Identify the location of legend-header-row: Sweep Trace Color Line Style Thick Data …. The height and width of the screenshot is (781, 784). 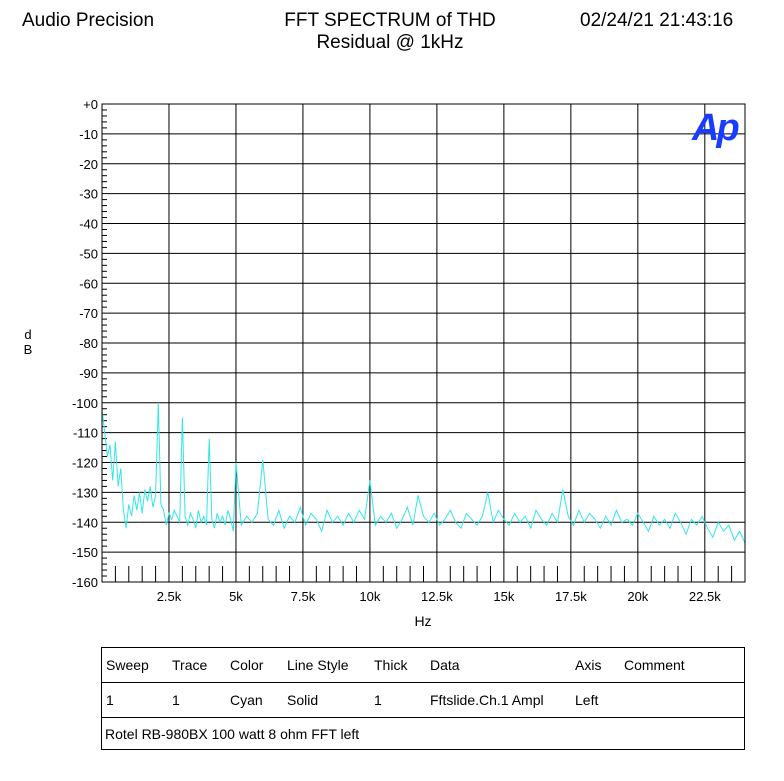
(423, 665).